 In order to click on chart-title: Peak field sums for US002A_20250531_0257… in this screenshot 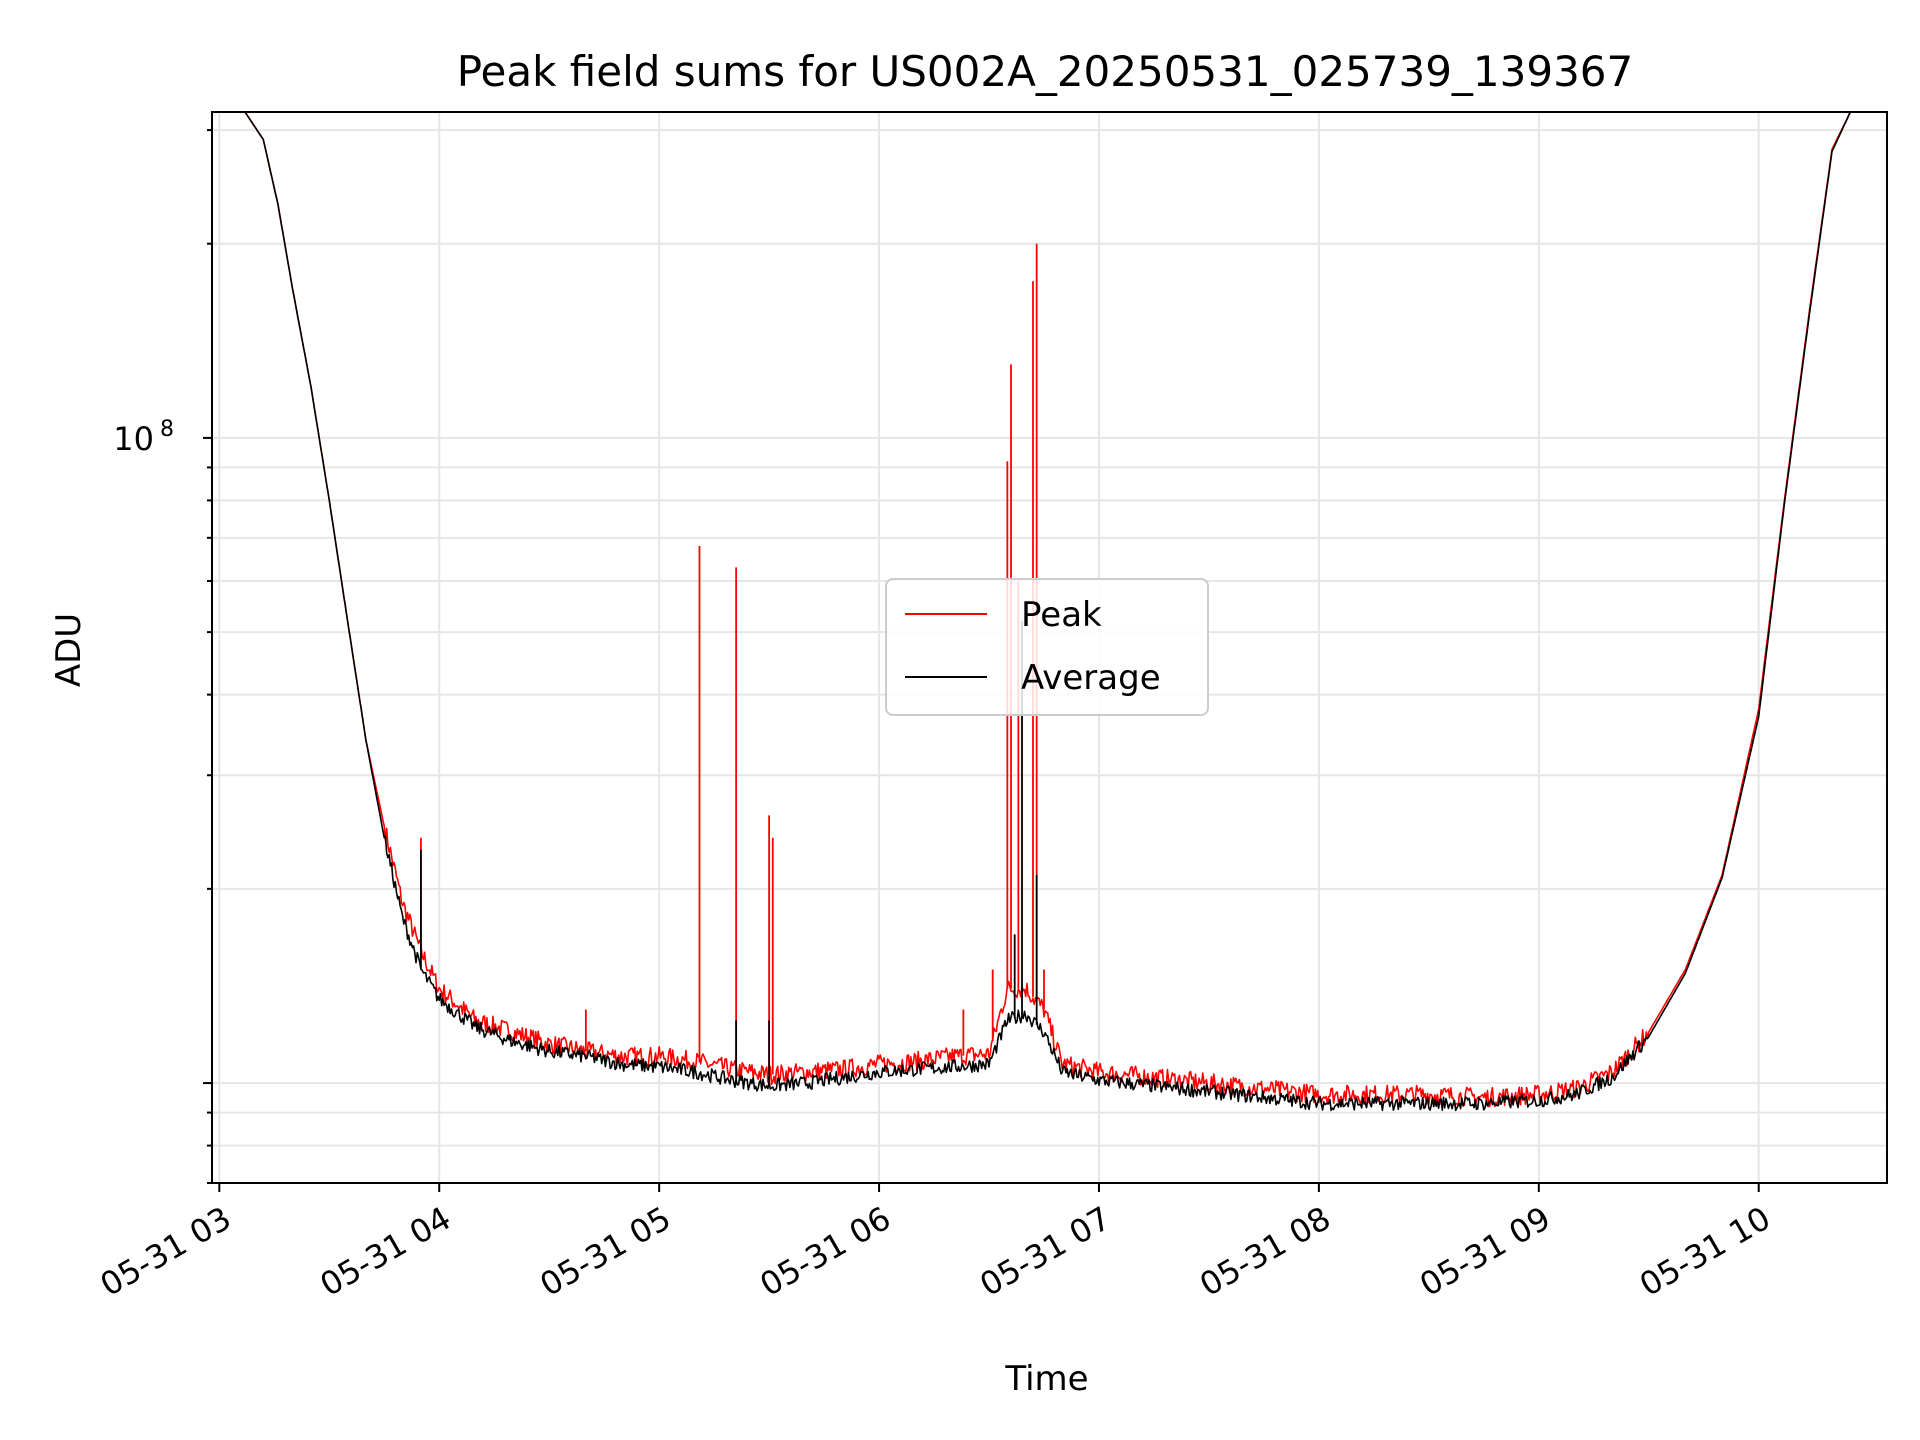, I will do `click(1045, 71)`.